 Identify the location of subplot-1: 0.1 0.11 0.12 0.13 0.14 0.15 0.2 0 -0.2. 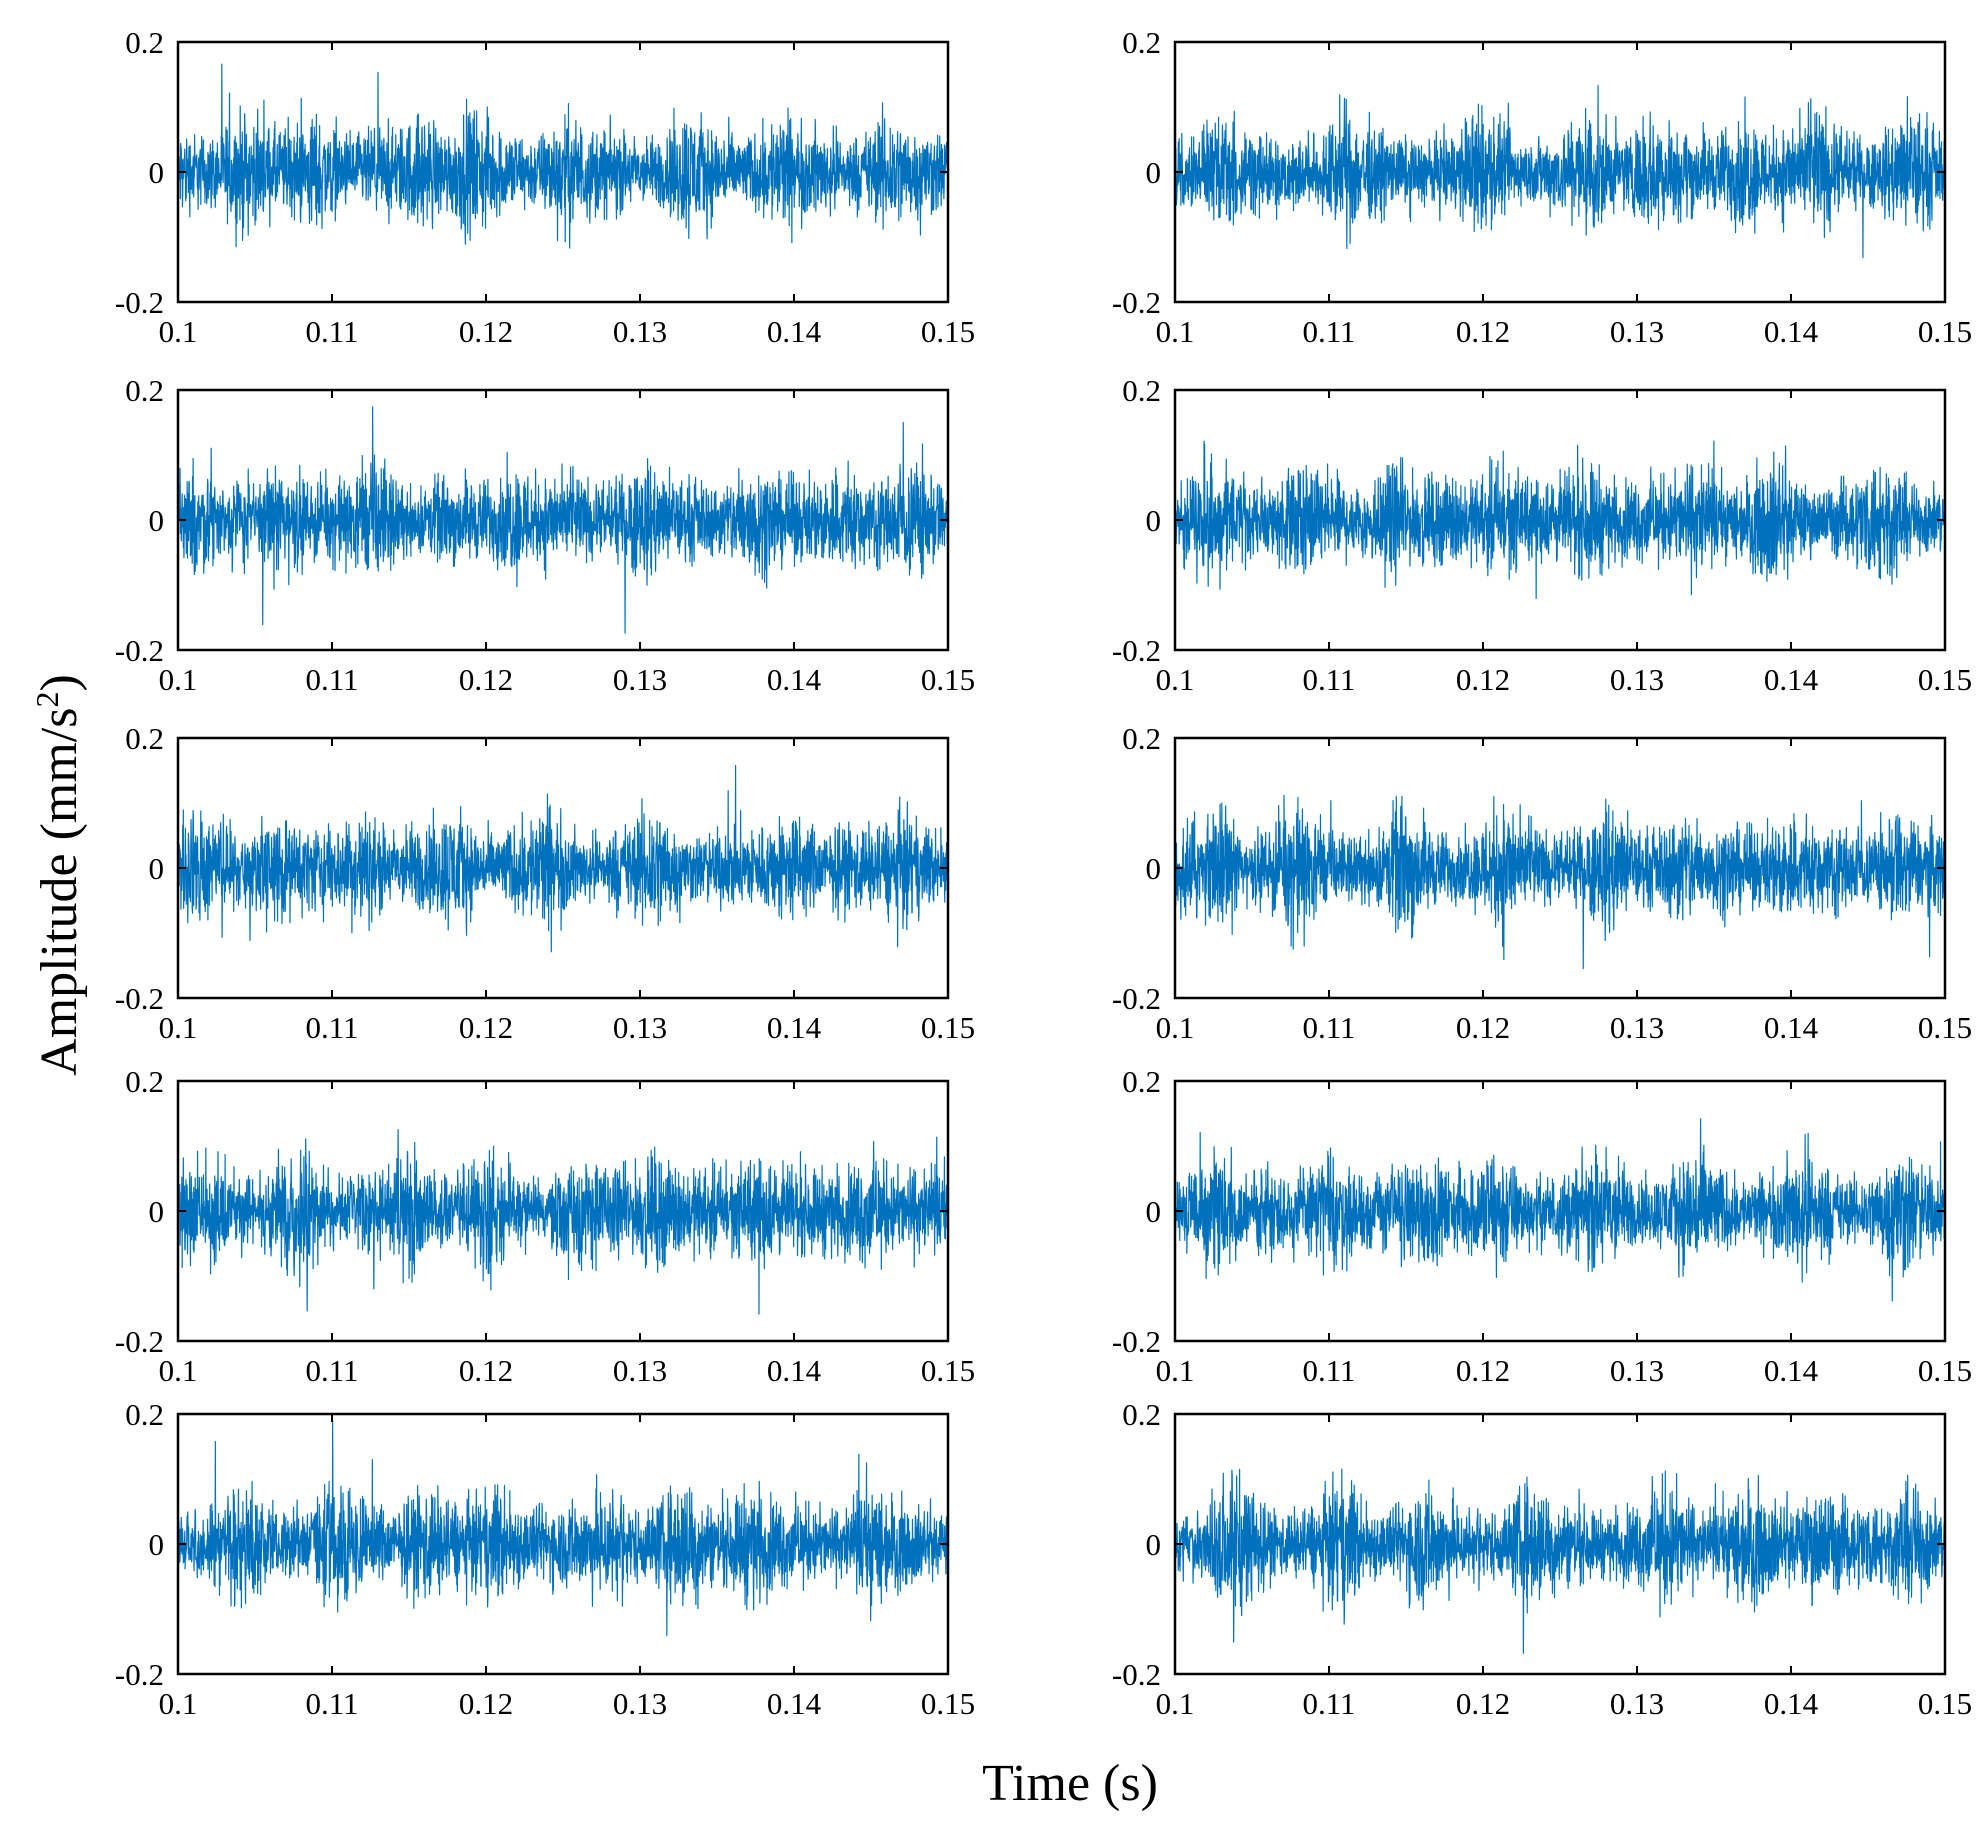
(545, 187).